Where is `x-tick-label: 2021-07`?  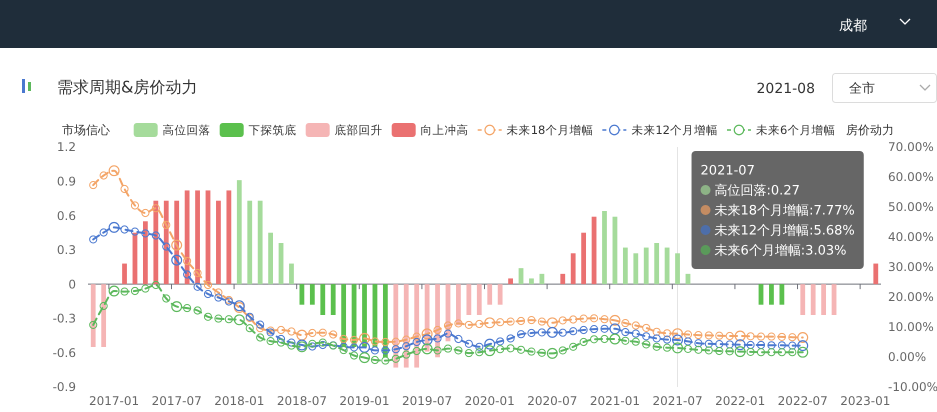
x-tick-label: 2021-07 is located at coordinates (677, 401).